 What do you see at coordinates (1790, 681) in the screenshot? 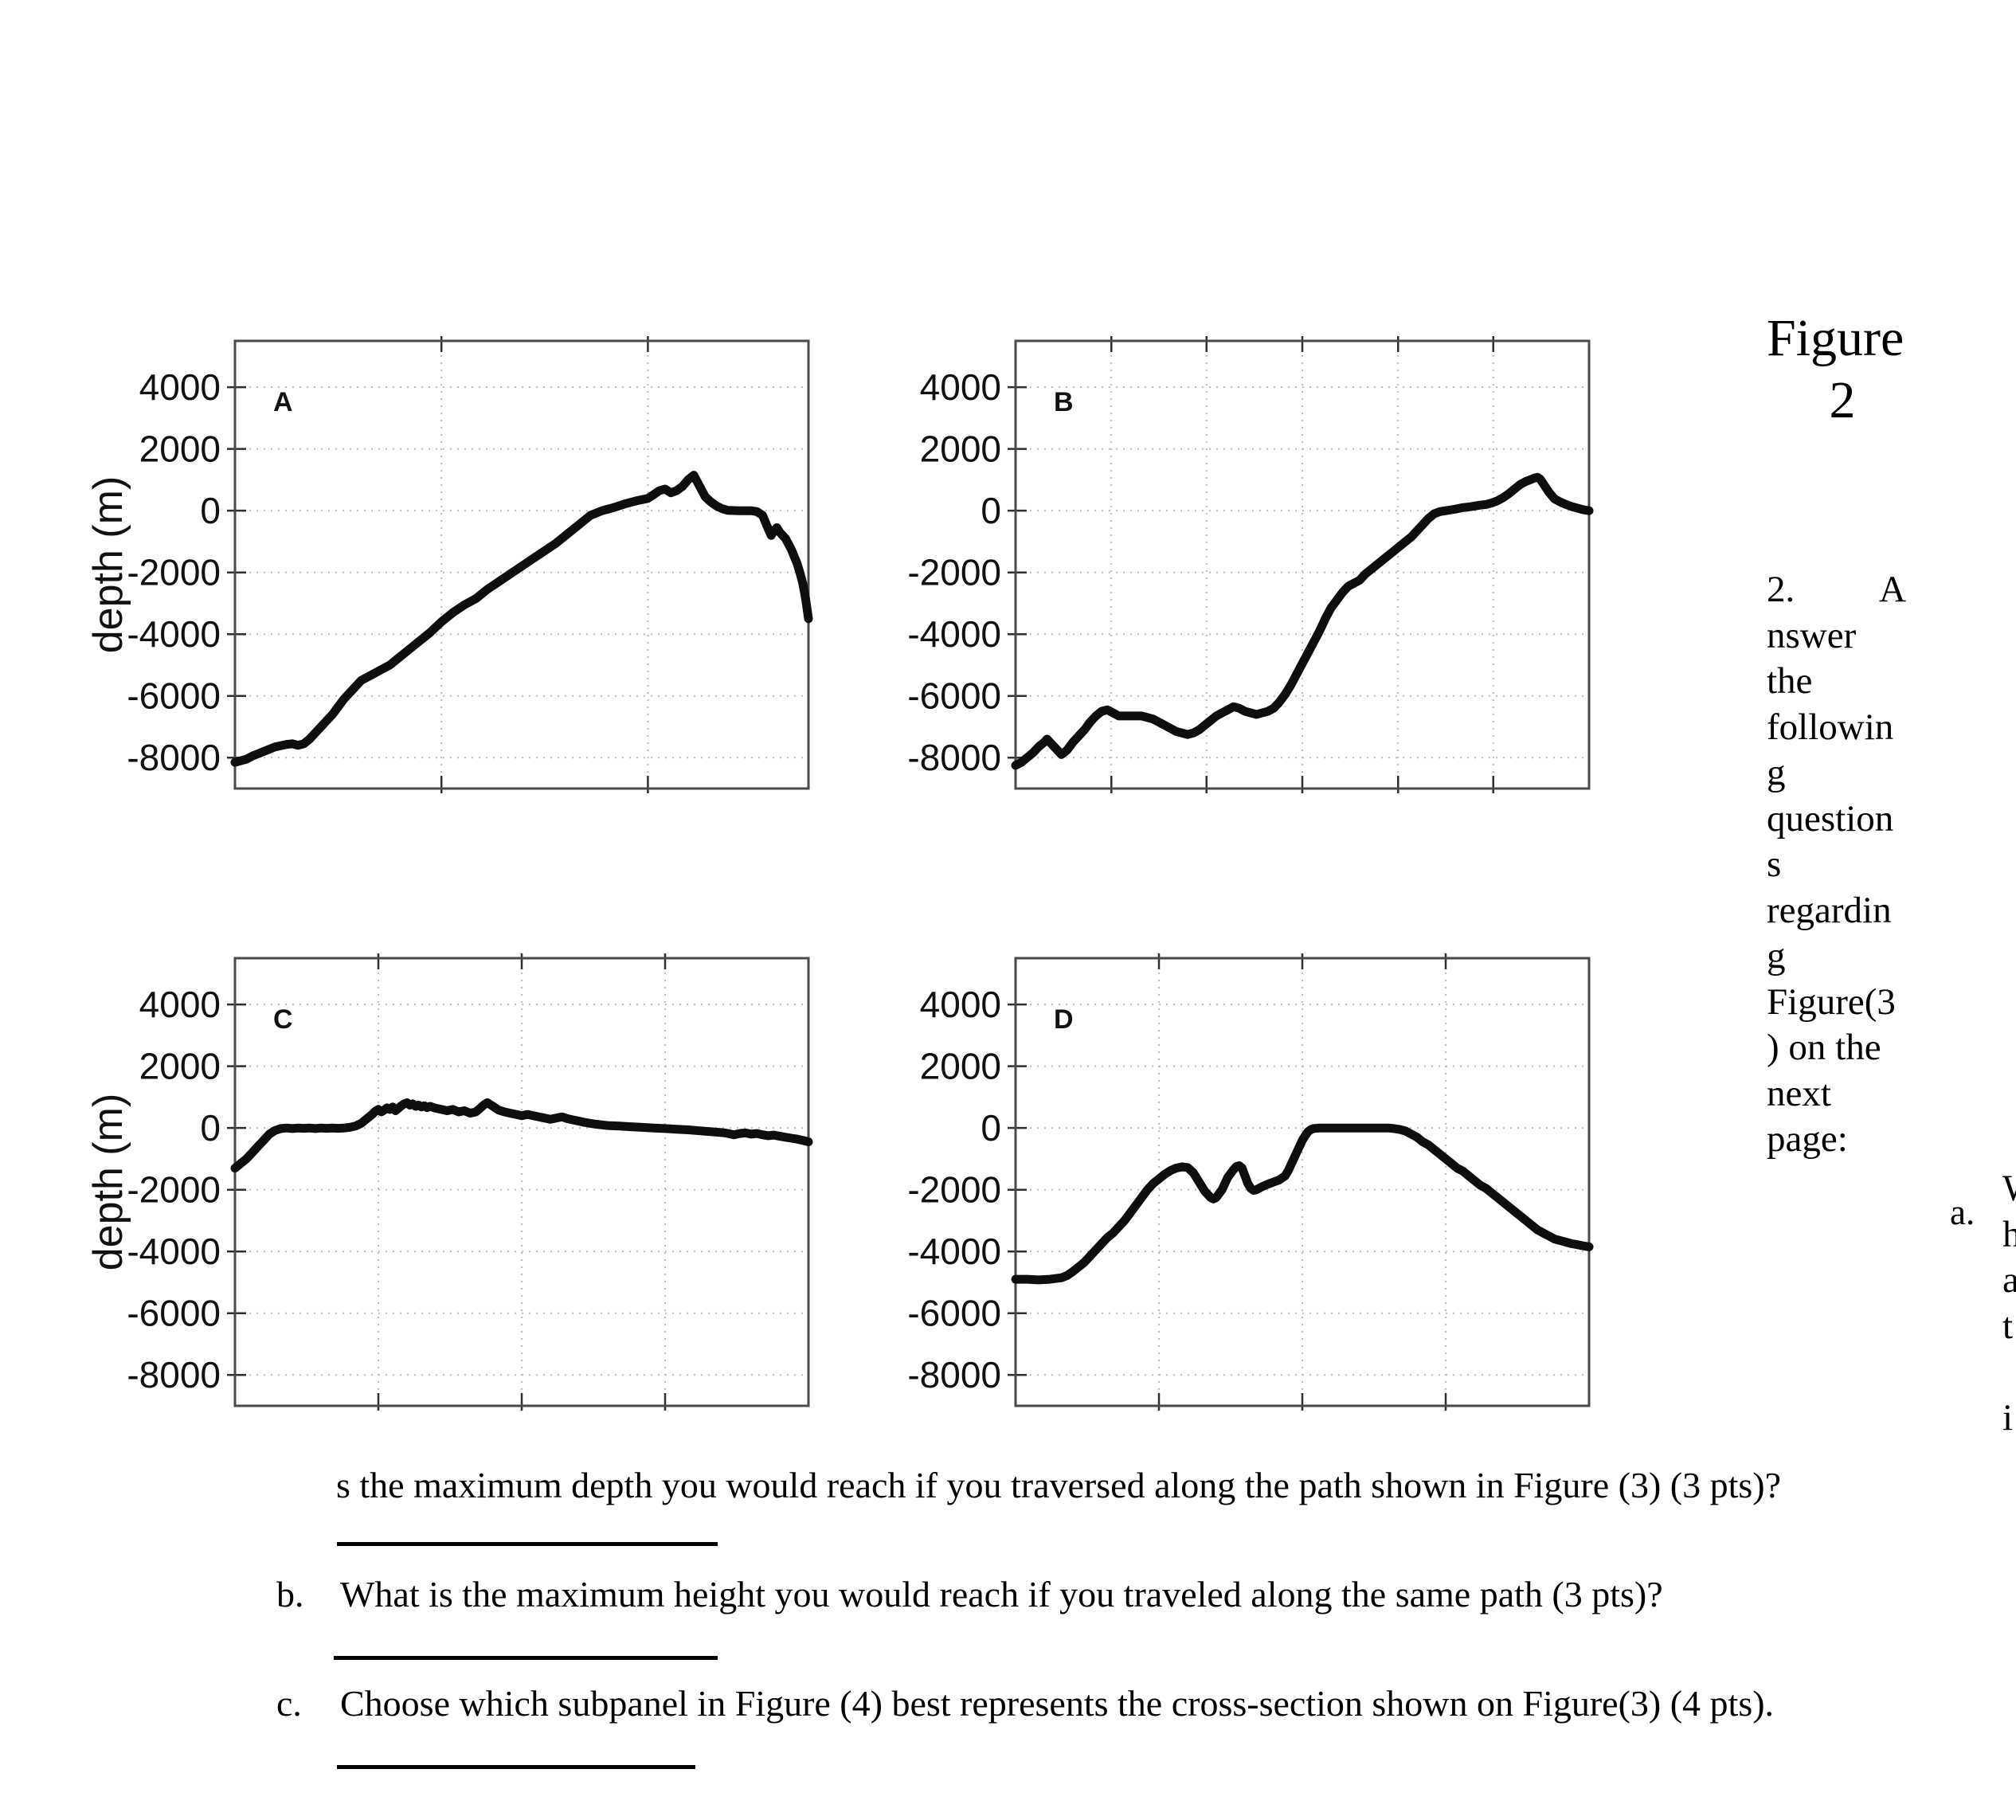
I see `side-note-line: the` at bounding box center [1790, 681].